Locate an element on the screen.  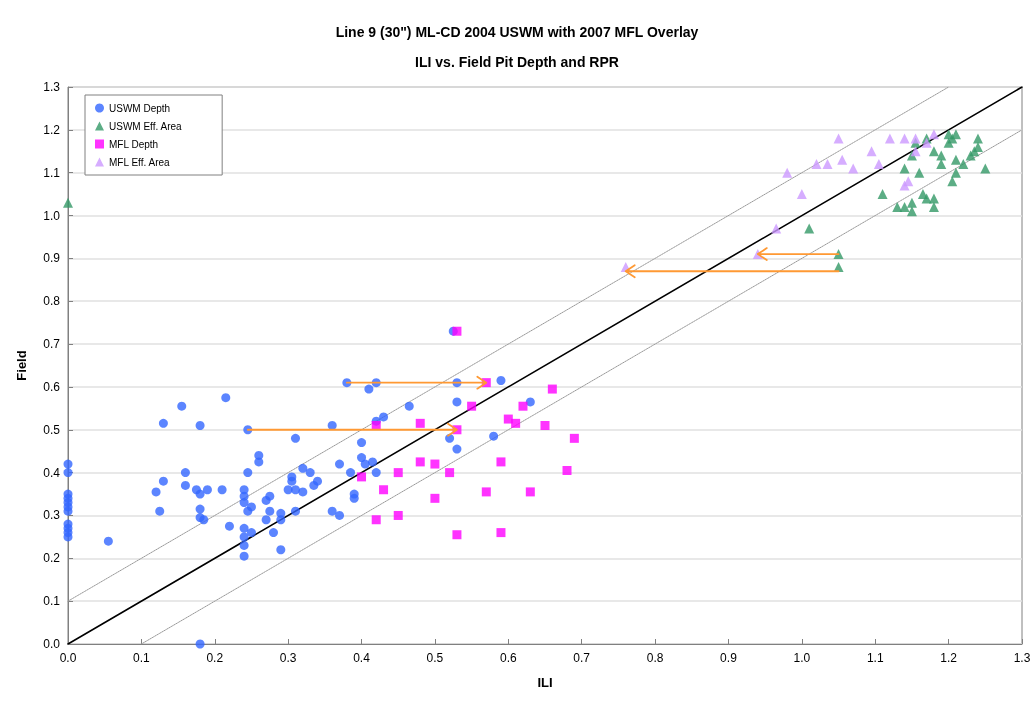
y-tick-label: 0.6 is located at coordinates (52, 386).